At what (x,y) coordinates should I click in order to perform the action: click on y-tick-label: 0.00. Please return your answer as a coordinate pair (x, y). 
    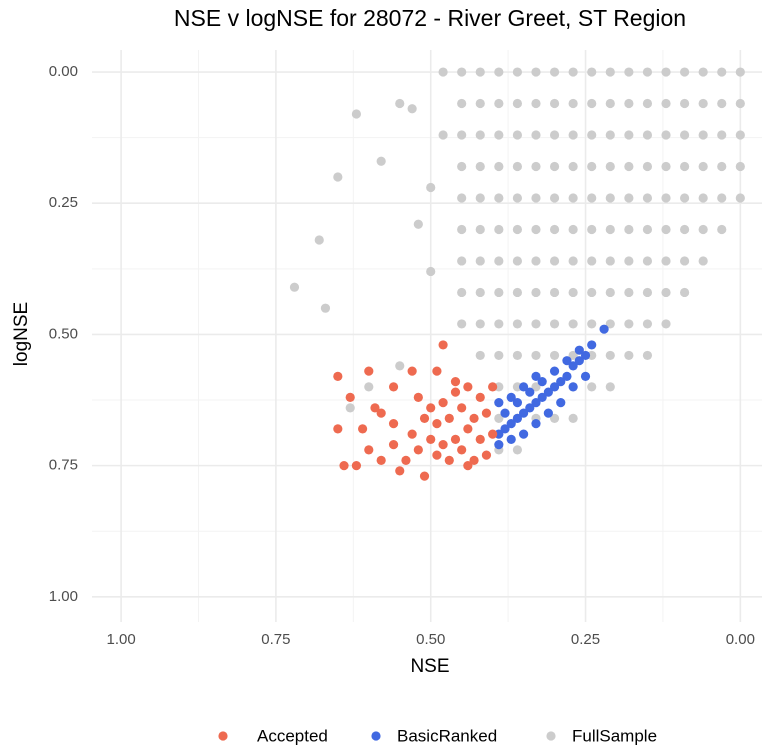
    Looking at the image, I should click on (63, 71).